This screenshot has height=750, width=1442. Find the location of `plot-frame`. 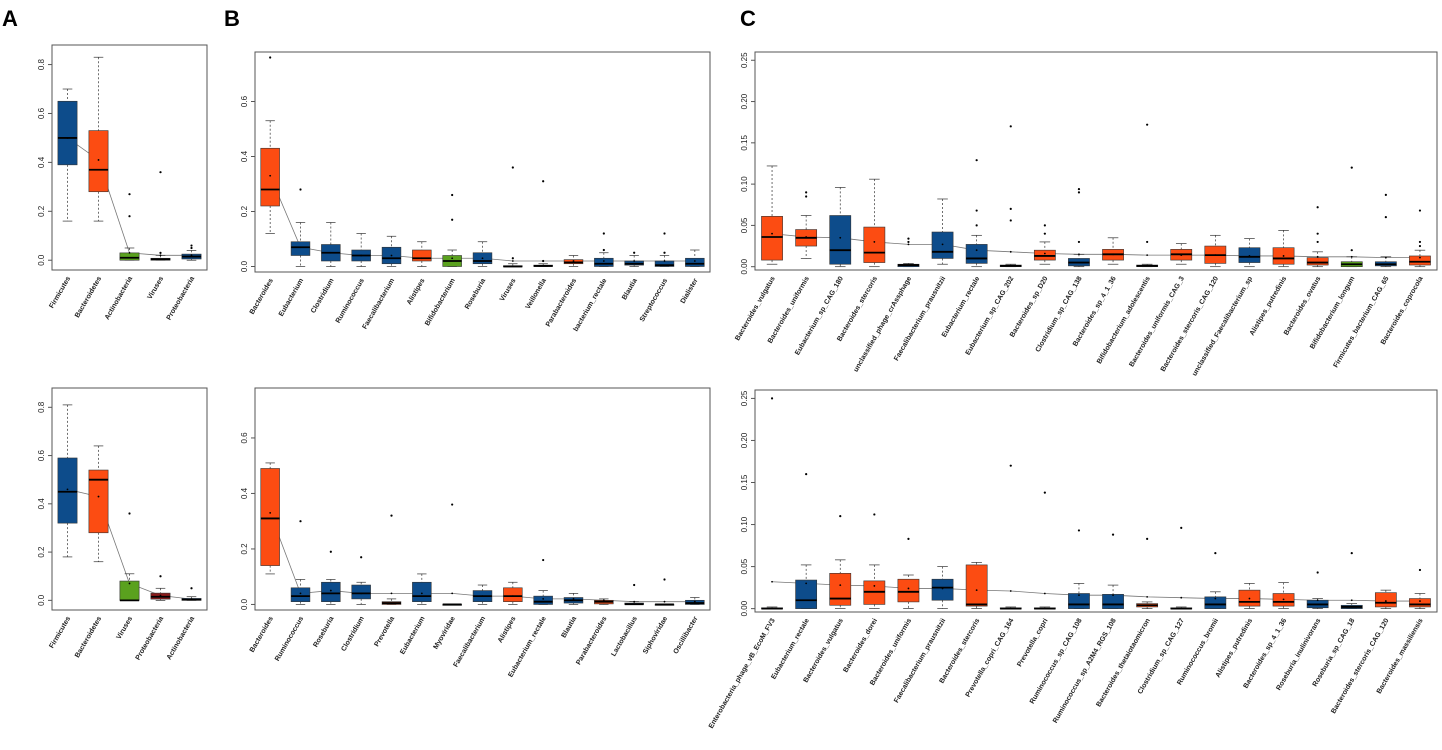

plot-frame is located at coordinates (129, 499).